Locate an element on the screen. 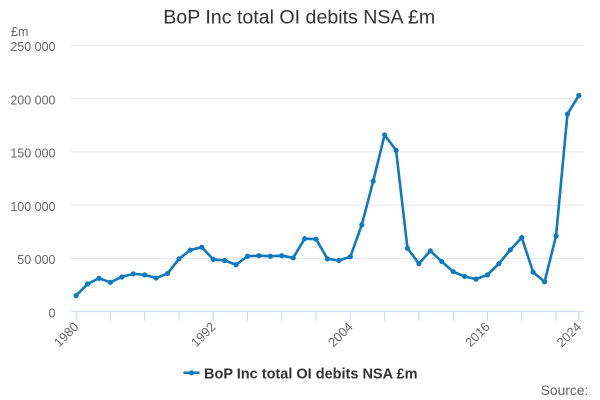 Image resolution: width=600 pixels, height=400 pixels. svg-text: 100 000 is located at coordinates (32, 207).